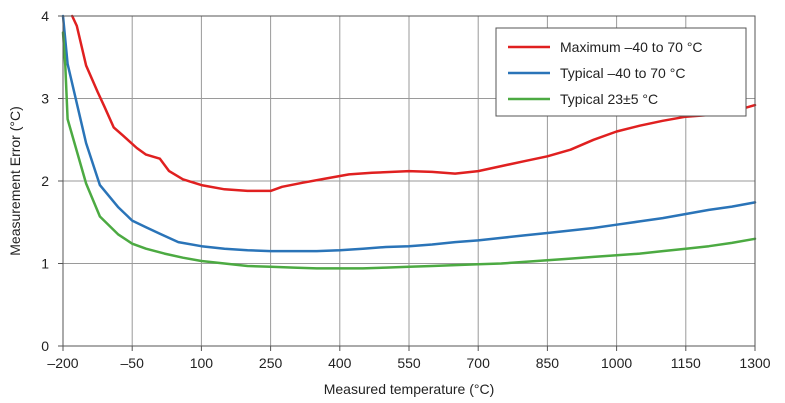 The image size is (785, 403). I want to click on y-tick-label: 4, so click(45, 16).